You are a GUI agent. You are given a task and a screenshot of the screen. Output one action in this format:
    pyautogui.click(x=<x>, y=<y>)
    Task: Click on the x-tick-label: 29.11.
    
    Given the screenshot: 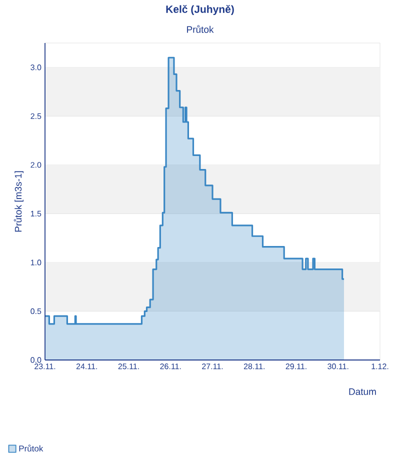 What is the action you would take?
    pyautogui.click(x=296, y=367)
    